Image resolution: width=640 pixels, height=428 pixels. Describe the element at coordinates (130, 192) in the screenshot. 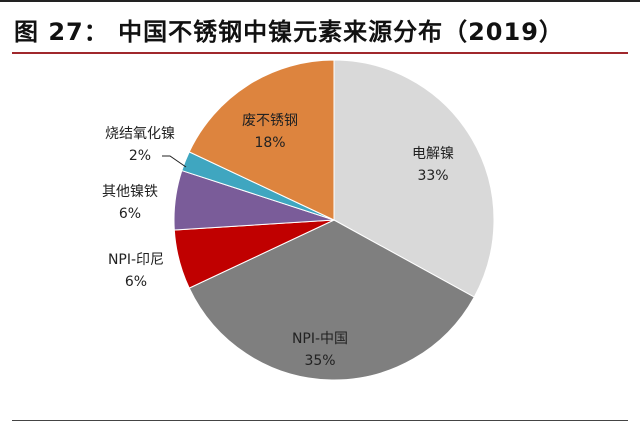

I see `slice-category-label: 其他镍铁` at that location.